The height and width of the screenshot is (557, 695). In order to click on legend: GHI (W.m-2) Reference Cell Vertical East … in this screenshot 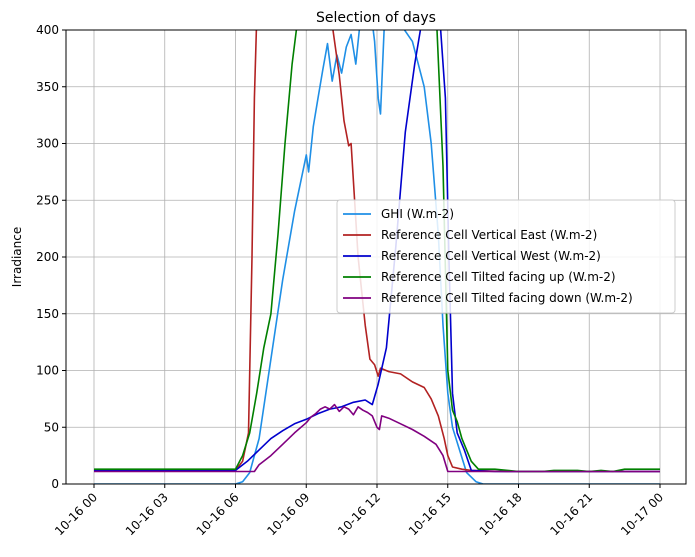, I will do `click(506, 256)`.